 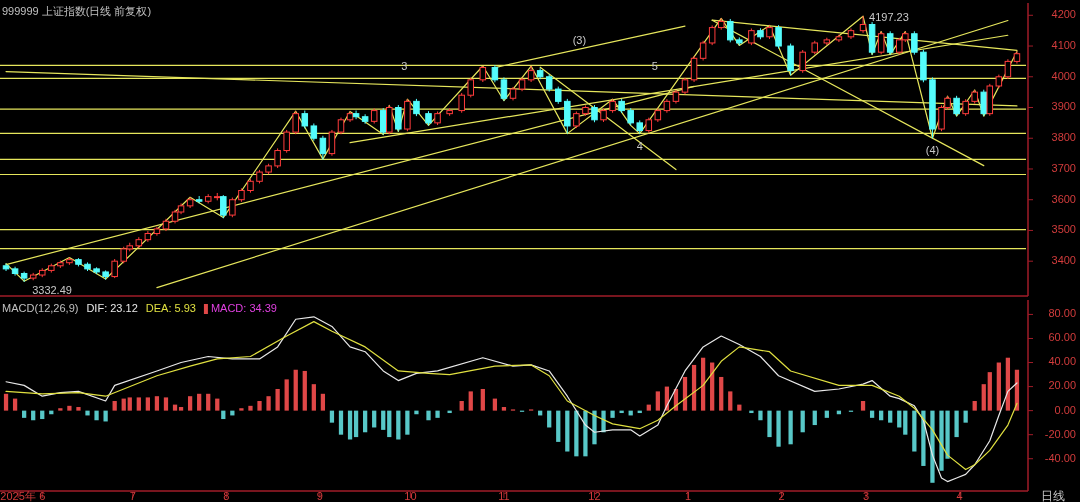 I want to click on y-tick-label: 3800, so click(x=1063, y=137).